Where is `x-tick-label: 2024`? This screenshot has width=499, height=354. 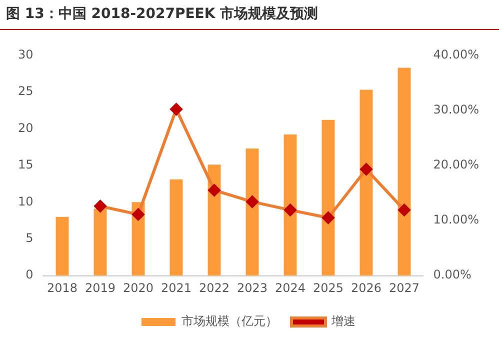 x-tick-label: 2024 is located at coordinates (290, 287).